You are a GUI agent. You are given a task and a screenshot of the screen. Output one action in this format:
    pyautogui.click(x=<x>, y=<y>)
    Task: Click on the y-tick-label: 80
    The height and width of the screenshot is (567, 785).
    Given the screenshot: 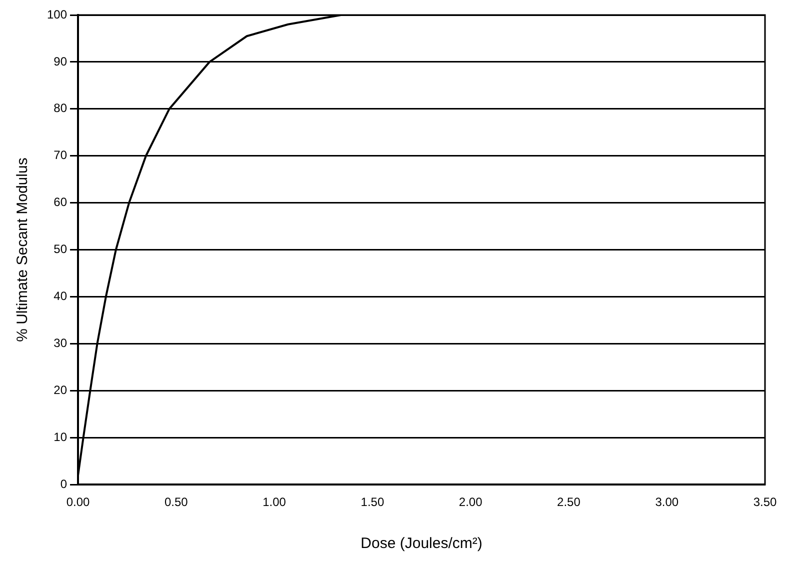 What is the action you would take?
    pyautogui.click(x=61, y=108)
    